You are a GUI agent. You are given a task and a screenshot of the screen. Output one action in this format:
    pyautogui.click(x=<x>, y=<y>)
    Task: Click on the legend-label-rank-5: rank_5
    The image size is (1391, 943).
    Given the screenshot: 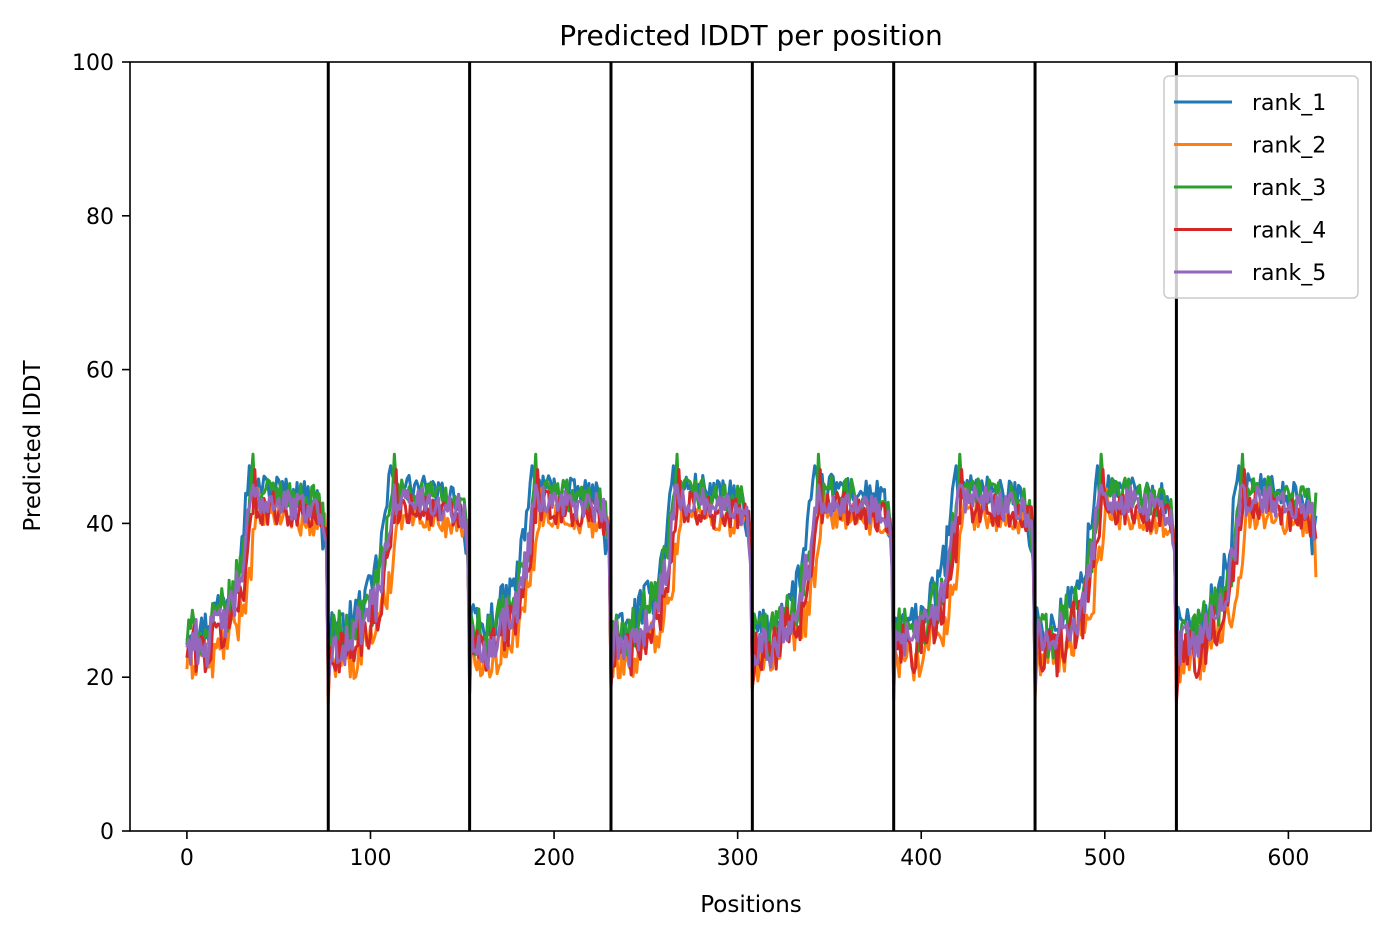 What is the action you would take?
    pyautogui.click(x=1289, y=273)
    